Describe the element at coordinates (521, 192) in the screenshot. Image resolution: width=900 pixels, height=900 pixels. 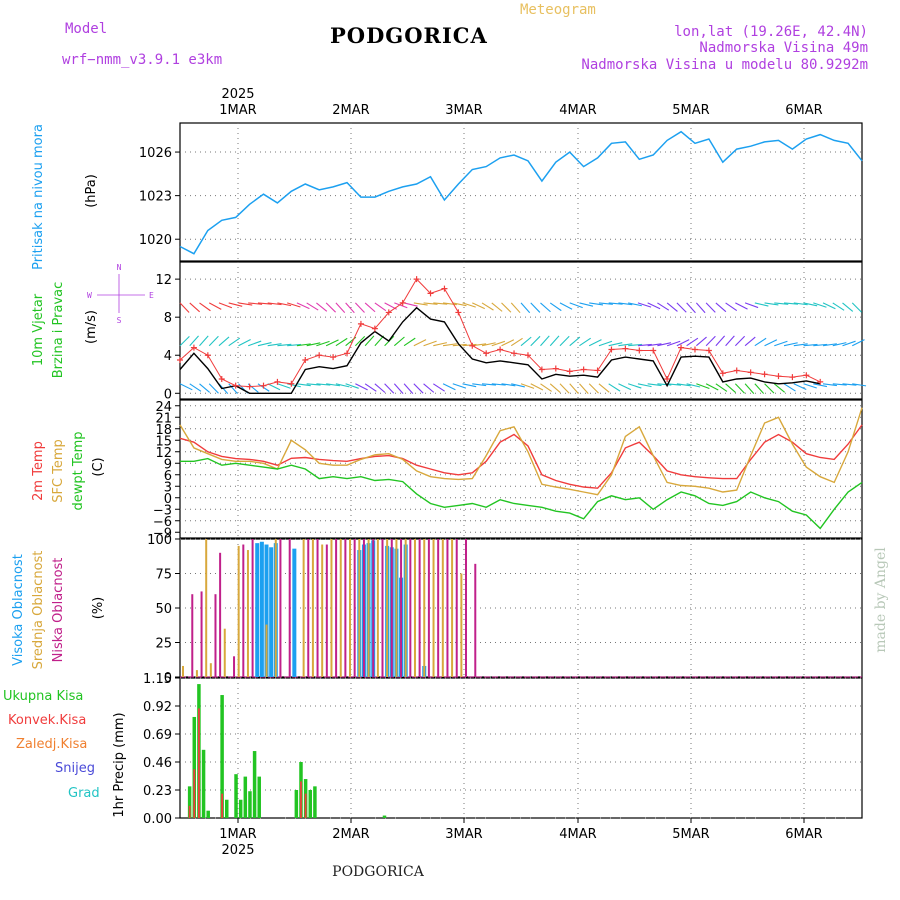
I see `pressure-line` at that location.